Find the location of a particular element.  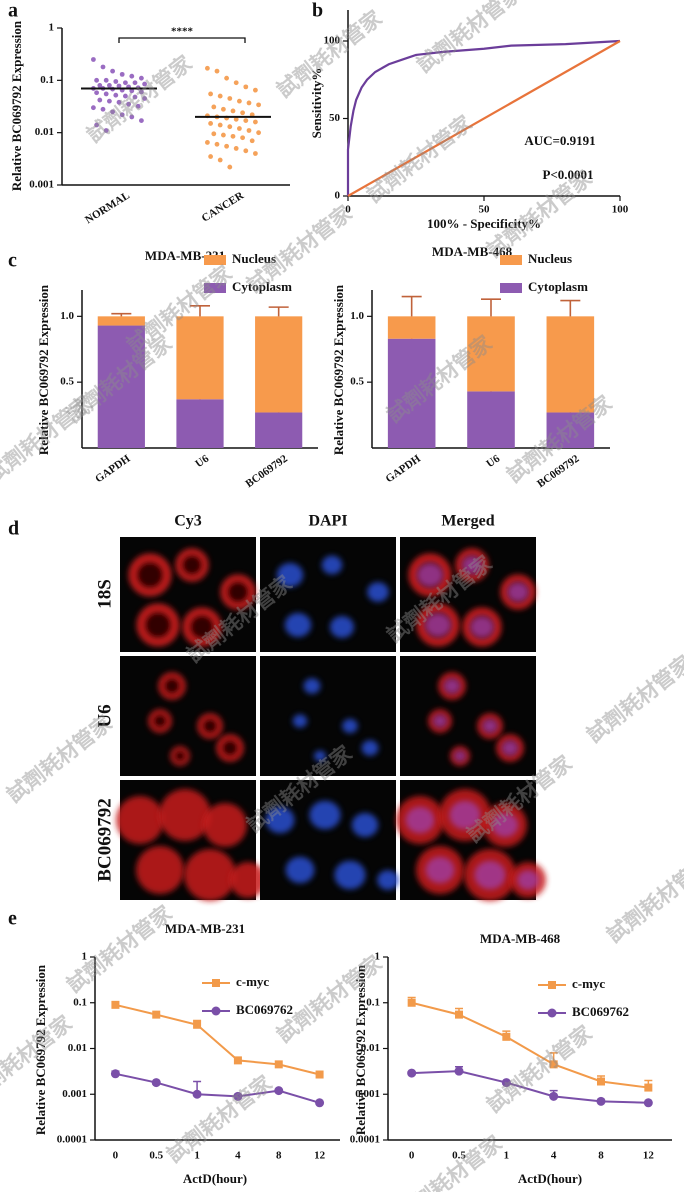

column-header: Cy3 is located at coordinates (188, 521).